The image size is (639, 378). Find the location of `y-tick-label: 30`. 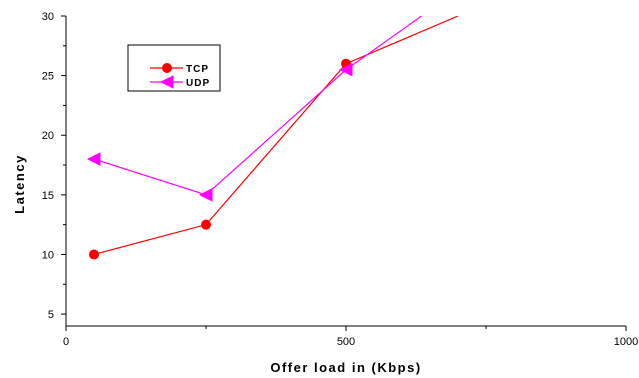

y-tick-label: 30 is located at coordinates (48, 17).